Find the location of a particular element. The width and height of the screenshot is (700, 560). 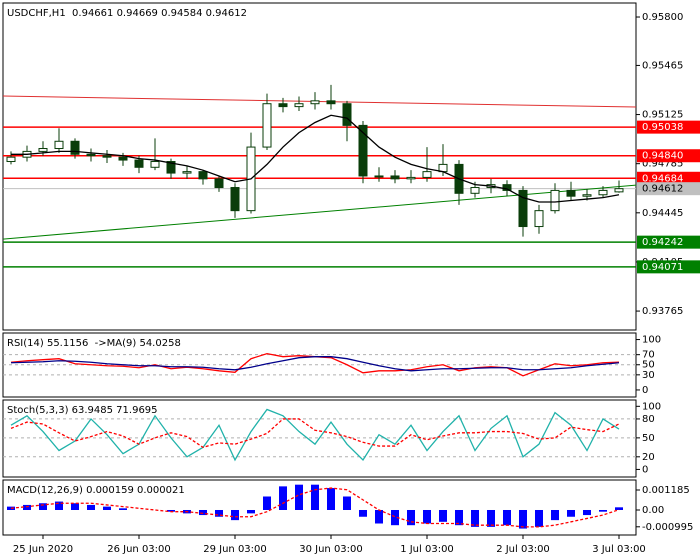

y-tick-label: 0.00 is located at coordinates (653, 510).